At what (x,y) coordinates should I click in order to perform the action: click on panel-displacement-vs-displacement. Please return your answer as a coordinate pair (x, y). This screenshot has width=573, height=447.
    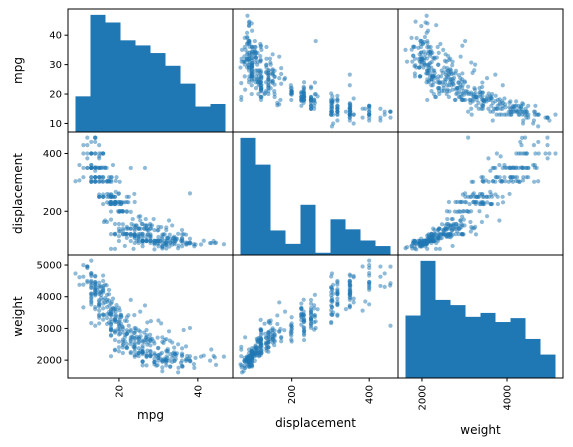
    Looking at the image, I should click on (315, 193).